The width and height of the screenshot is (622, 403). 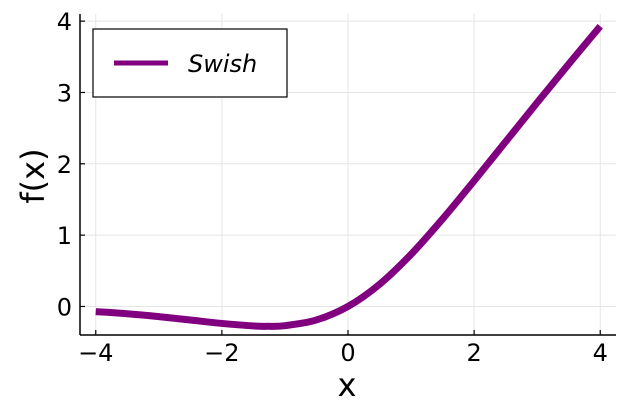 What do you see at coordinates (64, 236) in the screenshot?
I see `y-tick-label: 1` at bounding box center [64, 236].